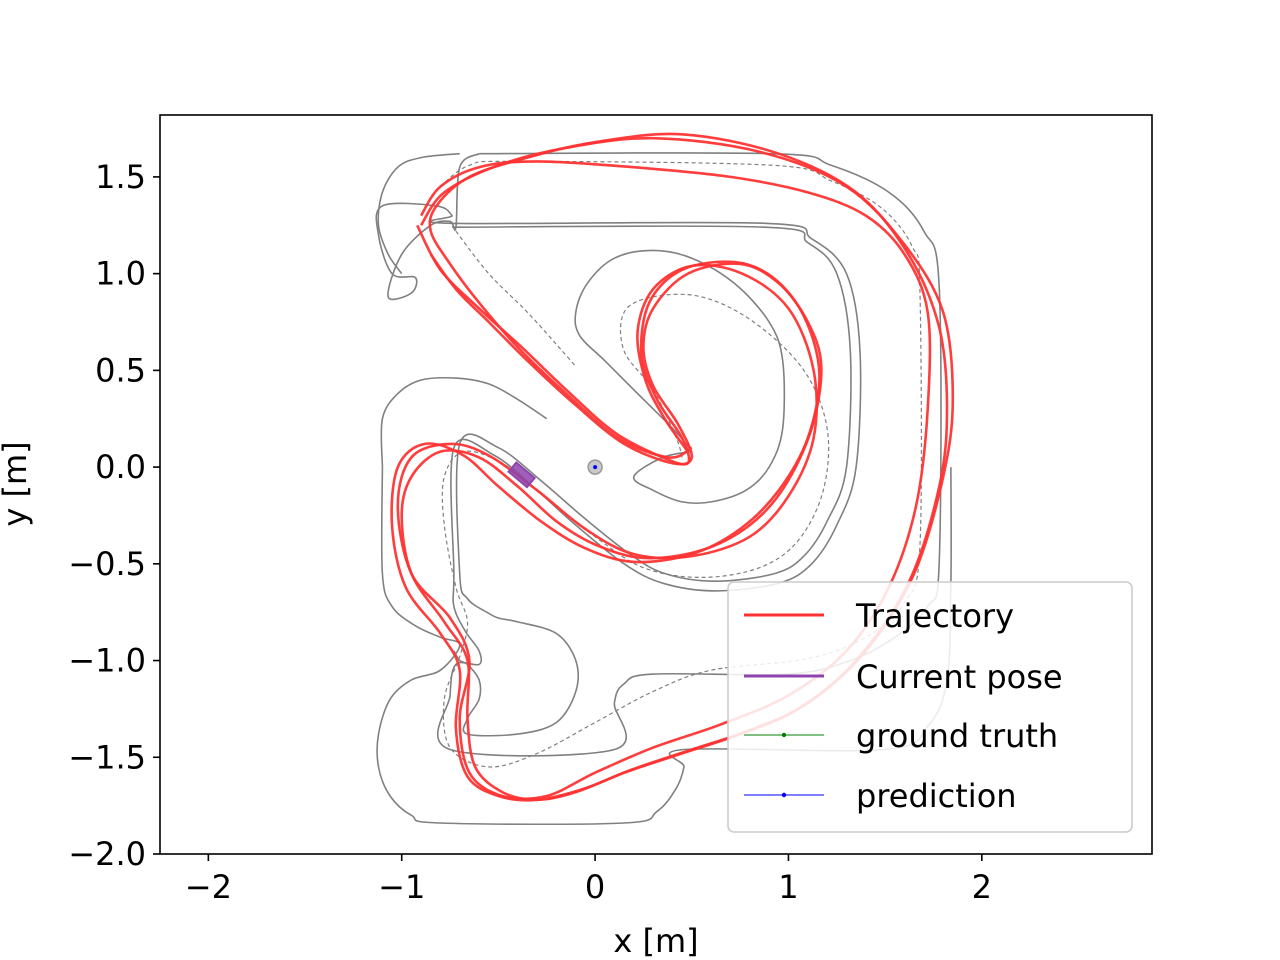 The height and width of the screenshot is (960, 1280). Describe the element at coordinates (655, 941) in the screenshot. I see `x-axis-label: x [m]` at that location.